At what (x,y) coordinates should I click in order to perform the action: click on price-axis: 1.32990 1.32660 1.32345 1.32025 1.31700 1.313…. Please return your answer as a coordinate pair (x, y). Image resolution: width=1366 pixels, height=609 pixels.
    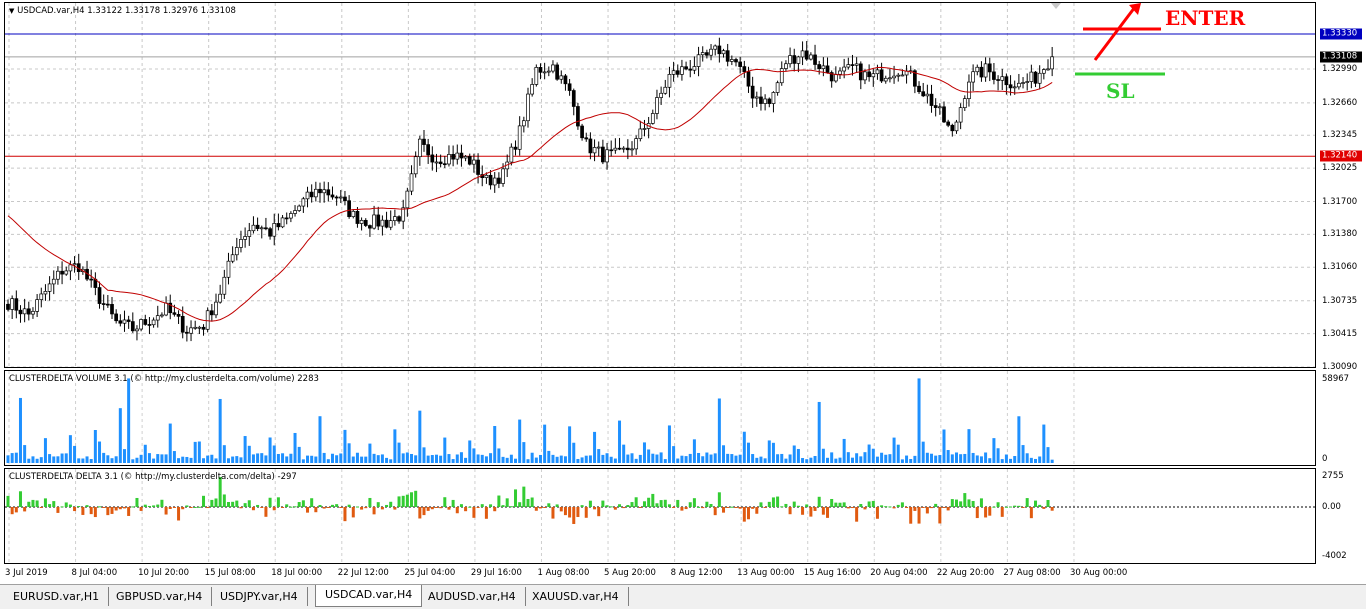
    Looking at the image, I should click on (1341, 187).